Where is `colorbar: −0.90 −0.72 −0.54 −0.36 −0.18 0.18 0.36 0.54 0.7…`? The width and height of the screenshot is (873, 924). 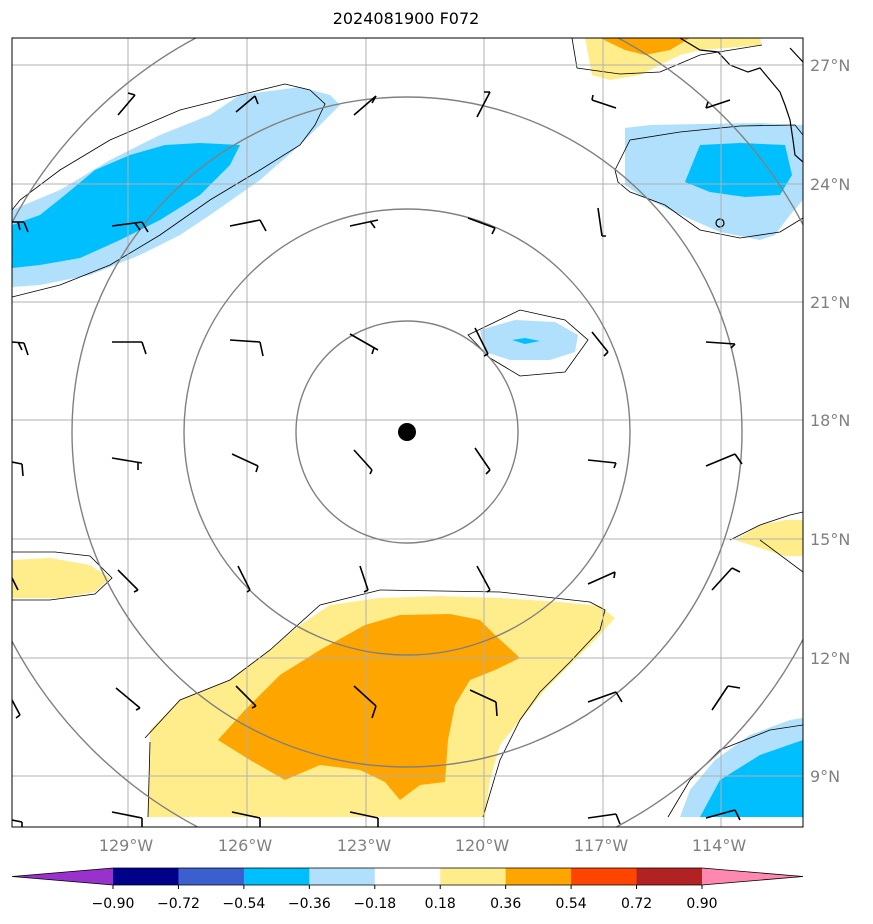
colorbar: −0.90 −0.72 −0.54 −0.36 −0.18 0.18 0.36 0.54 0.7… is located at coordinates (407, 889).